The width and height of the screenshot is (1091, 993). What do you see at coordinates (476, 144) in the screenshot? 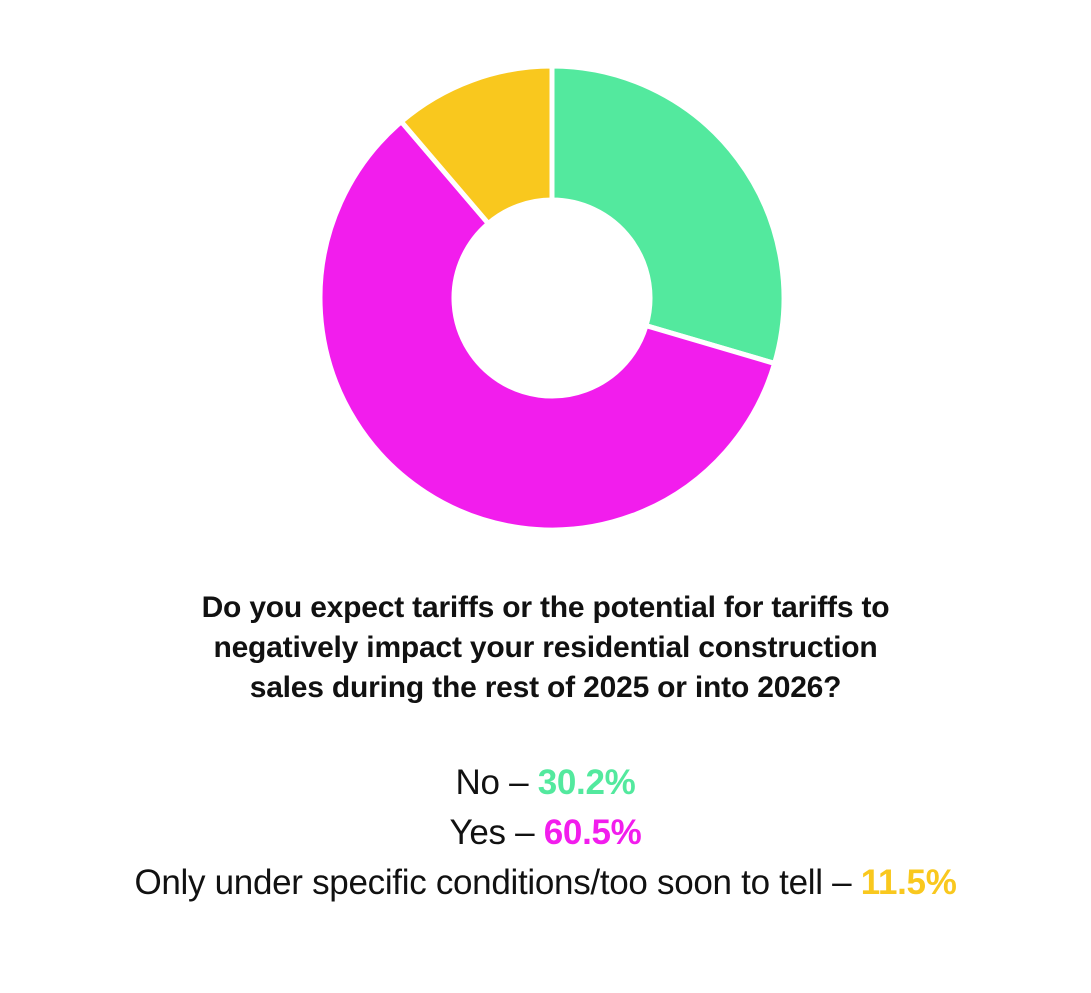
I see `donut-slice-conditional` at bounding box center [476, 144].